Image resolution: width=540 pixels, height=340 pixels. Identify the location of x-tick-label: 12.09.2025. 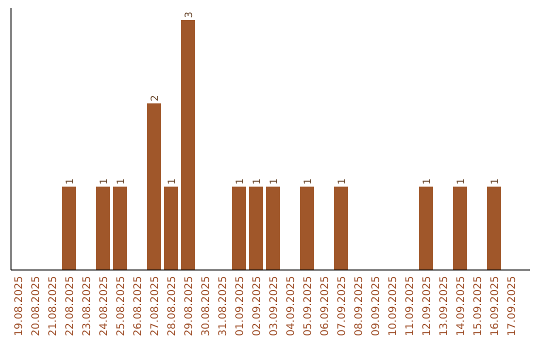
(427, 306).